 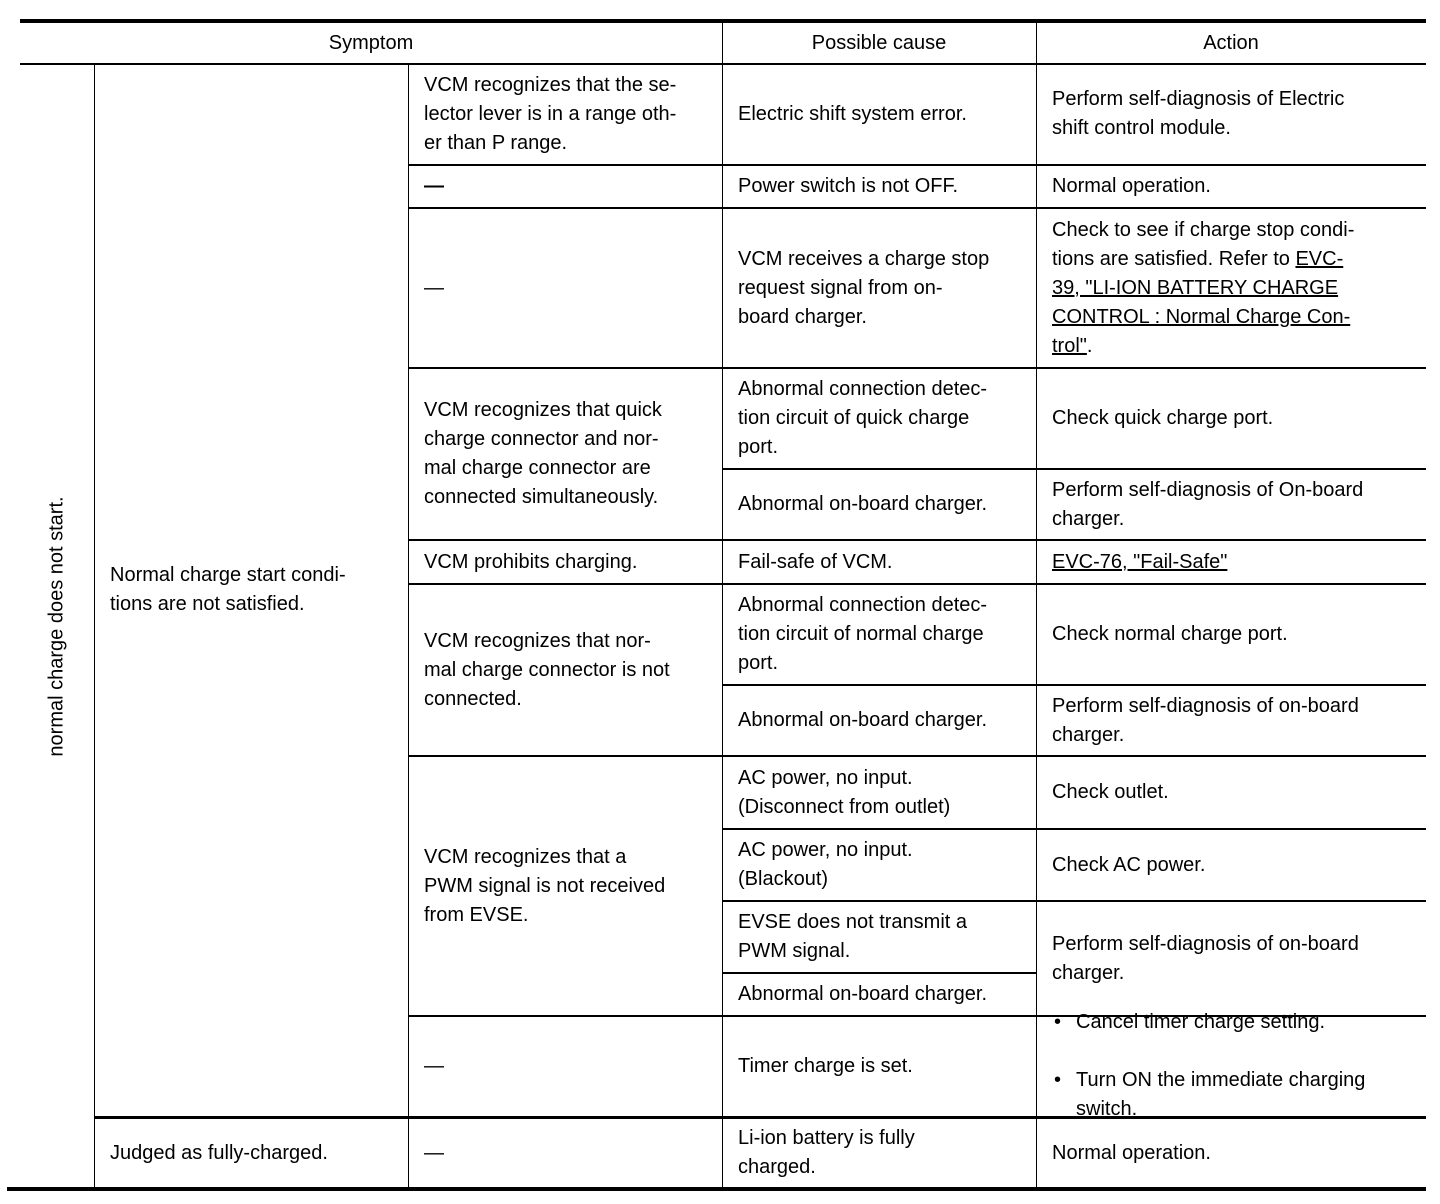 I want to click on header-action: Action, so click(x=1231, y=42).